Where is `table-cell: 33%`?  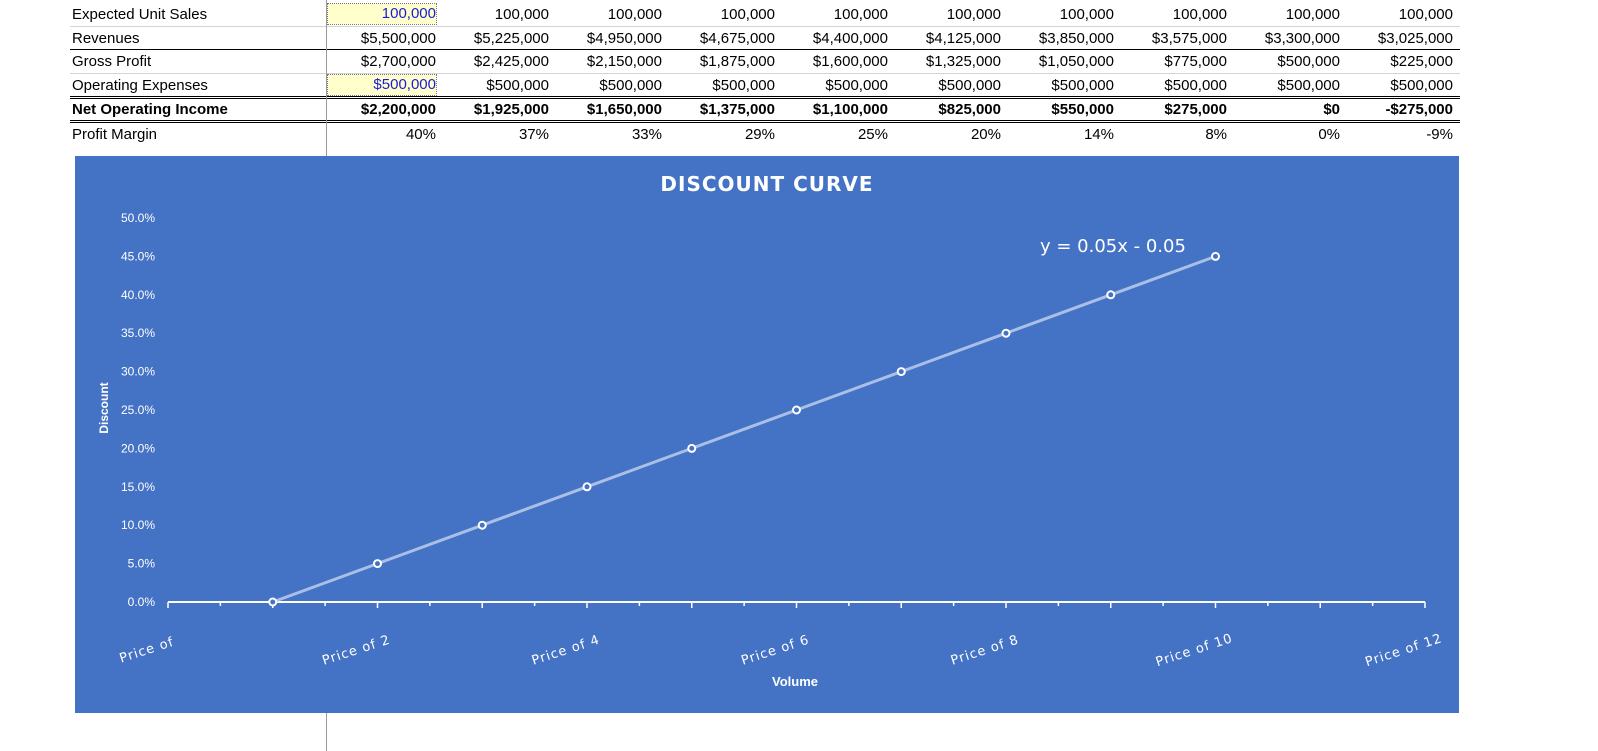
table-cell: 33% is located at coordinates (646, 134).